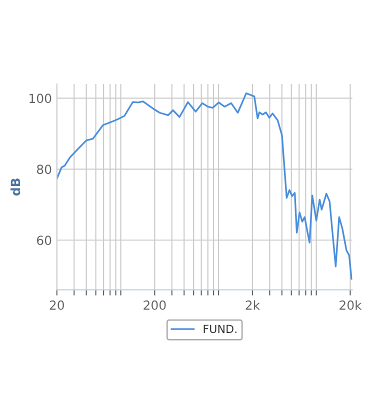 The height and width of the screenshot is (420, 367). What do you see at coordinates (220, 329) in the screenshot?
I see `legend-label: FUND.` at bounding box center [220, 329].